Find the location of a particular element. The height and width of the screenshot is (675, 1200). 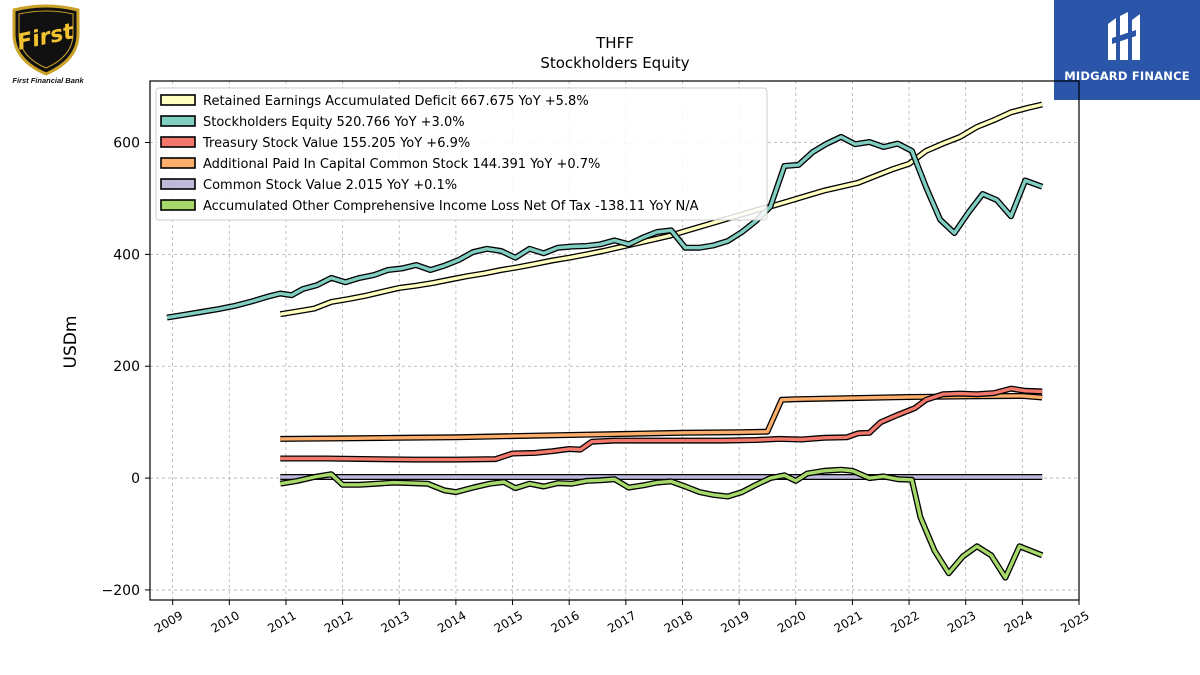

y-tick-label: 400 is located at coordinates (126, 255).